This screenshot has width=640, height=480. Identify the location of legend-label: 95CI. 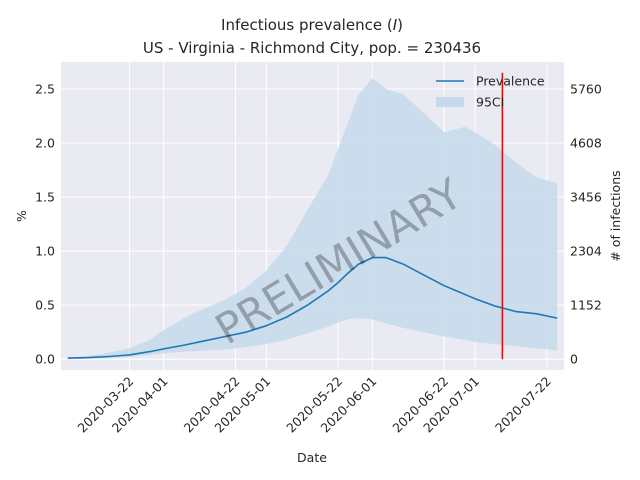
(490, 102).